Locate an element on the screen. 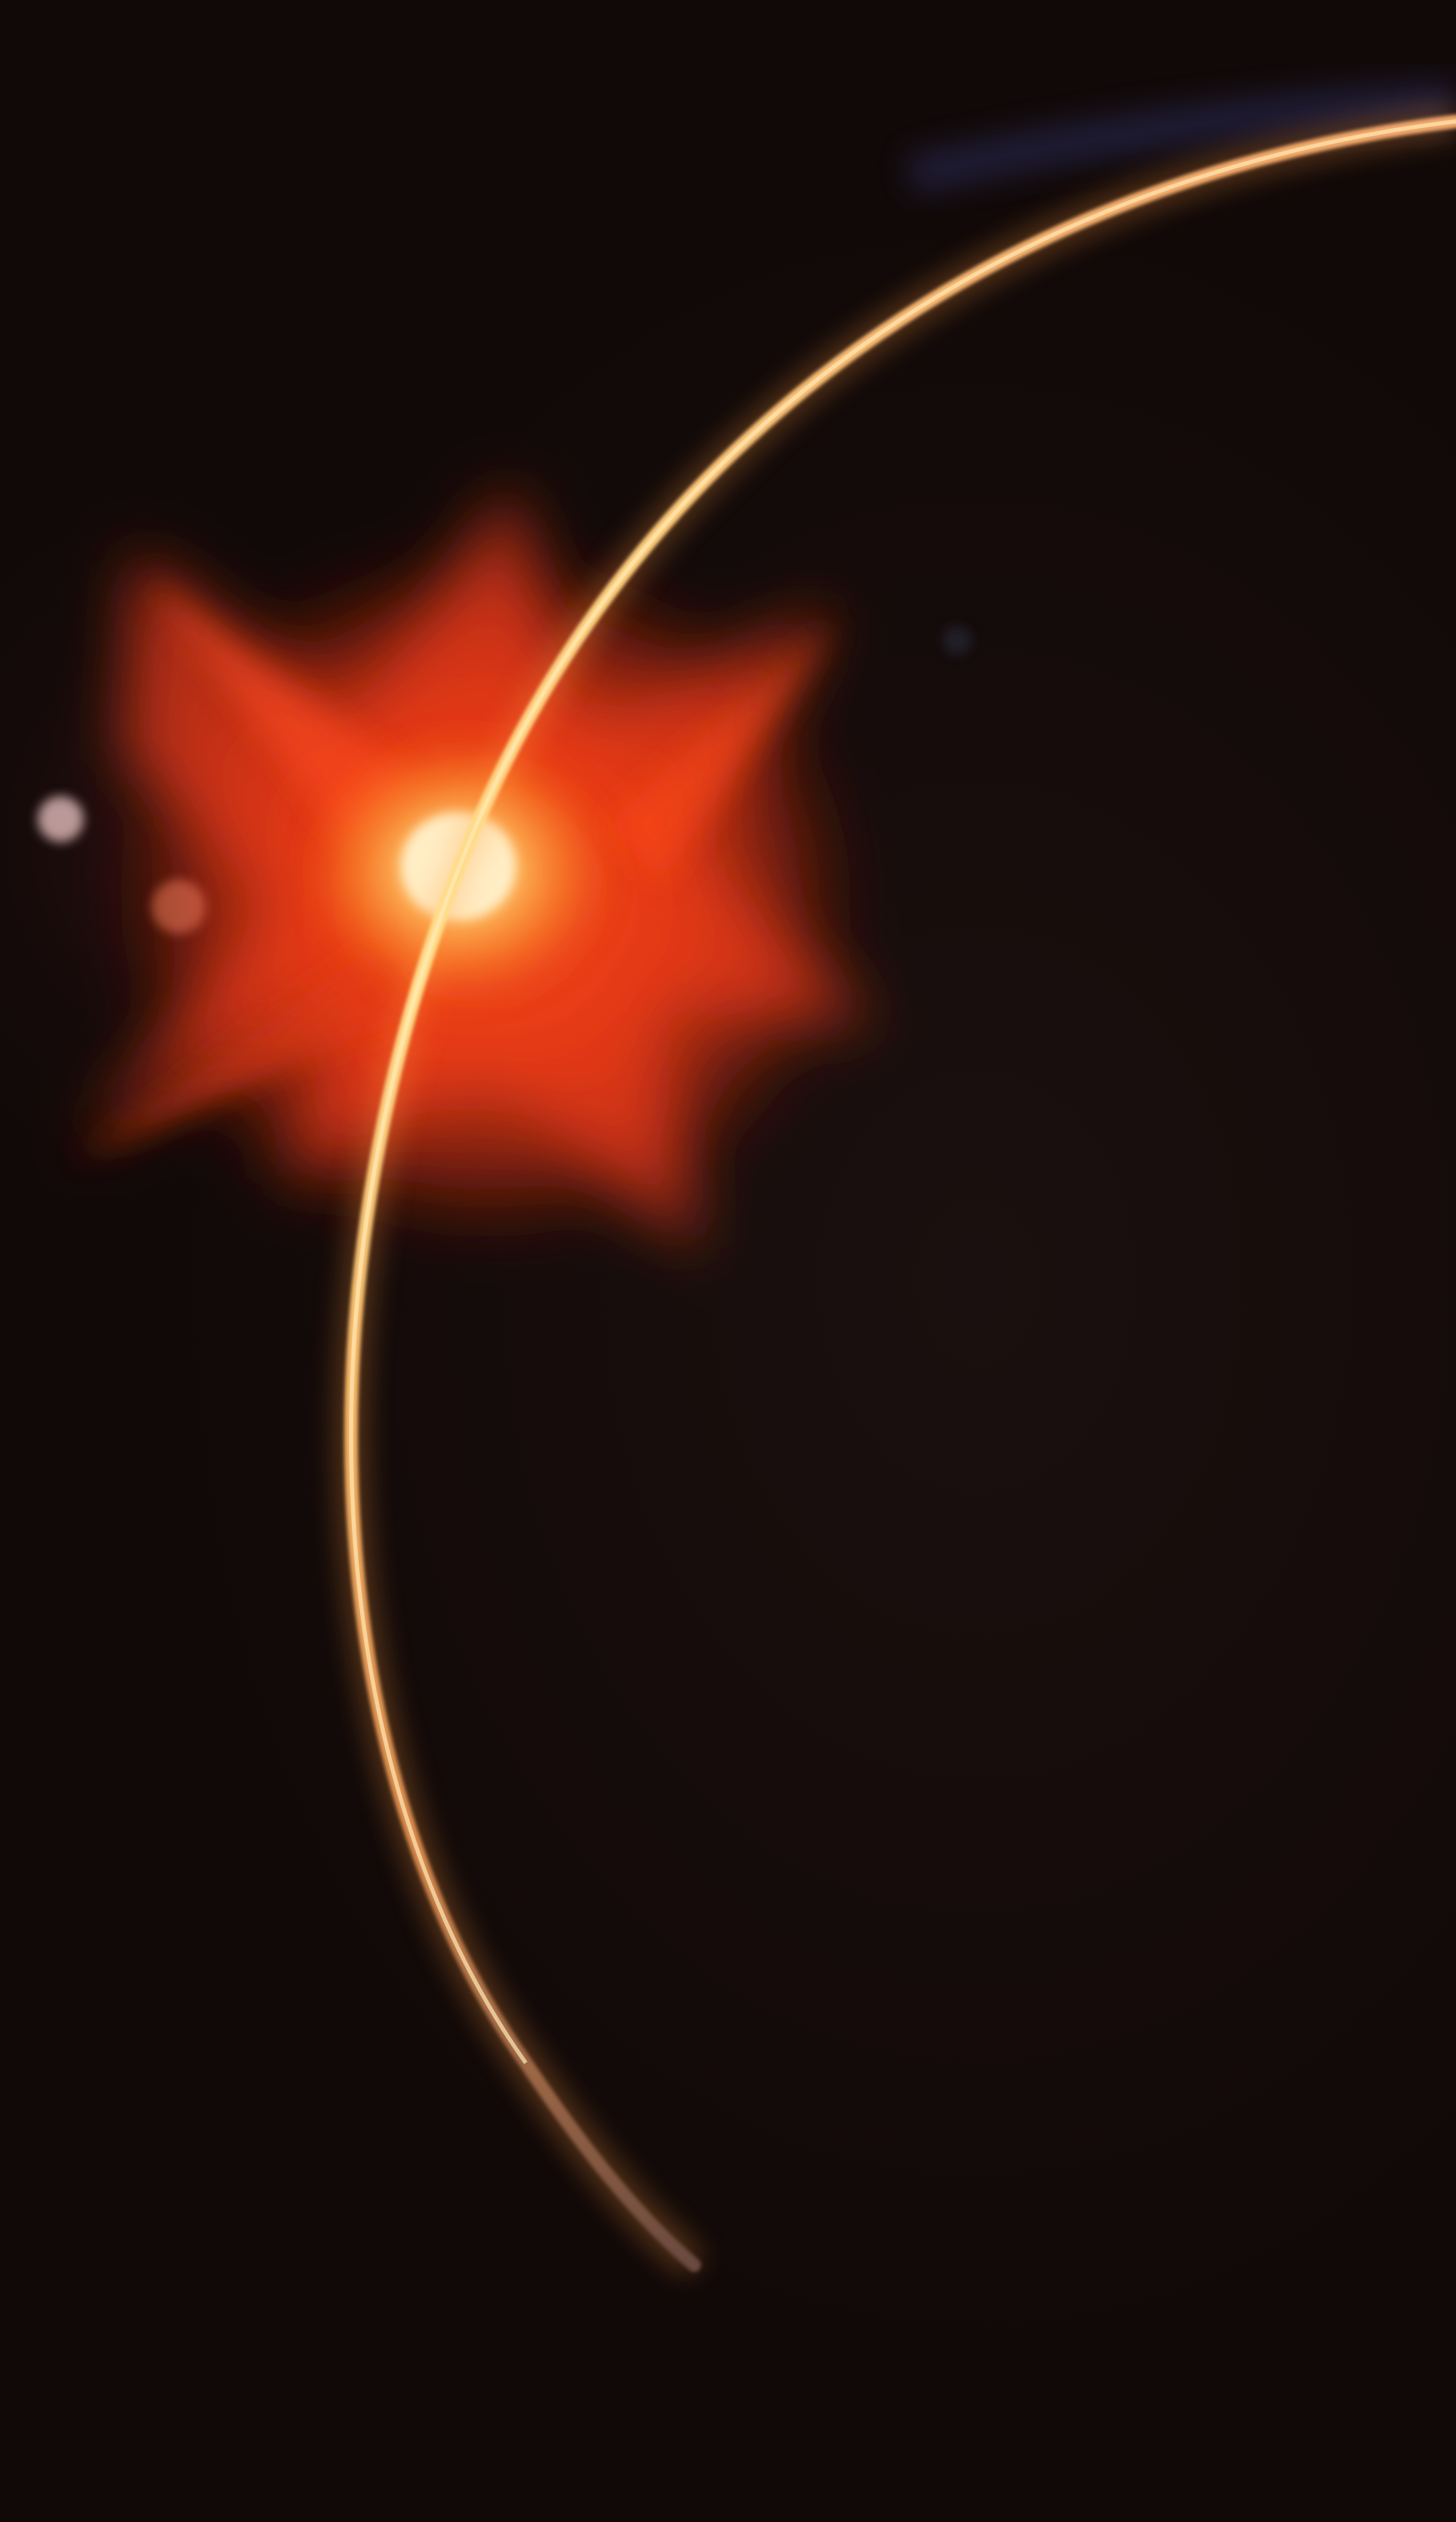 The image size is (1456, 2522). lens-spots is located at coordinates (505, 780).